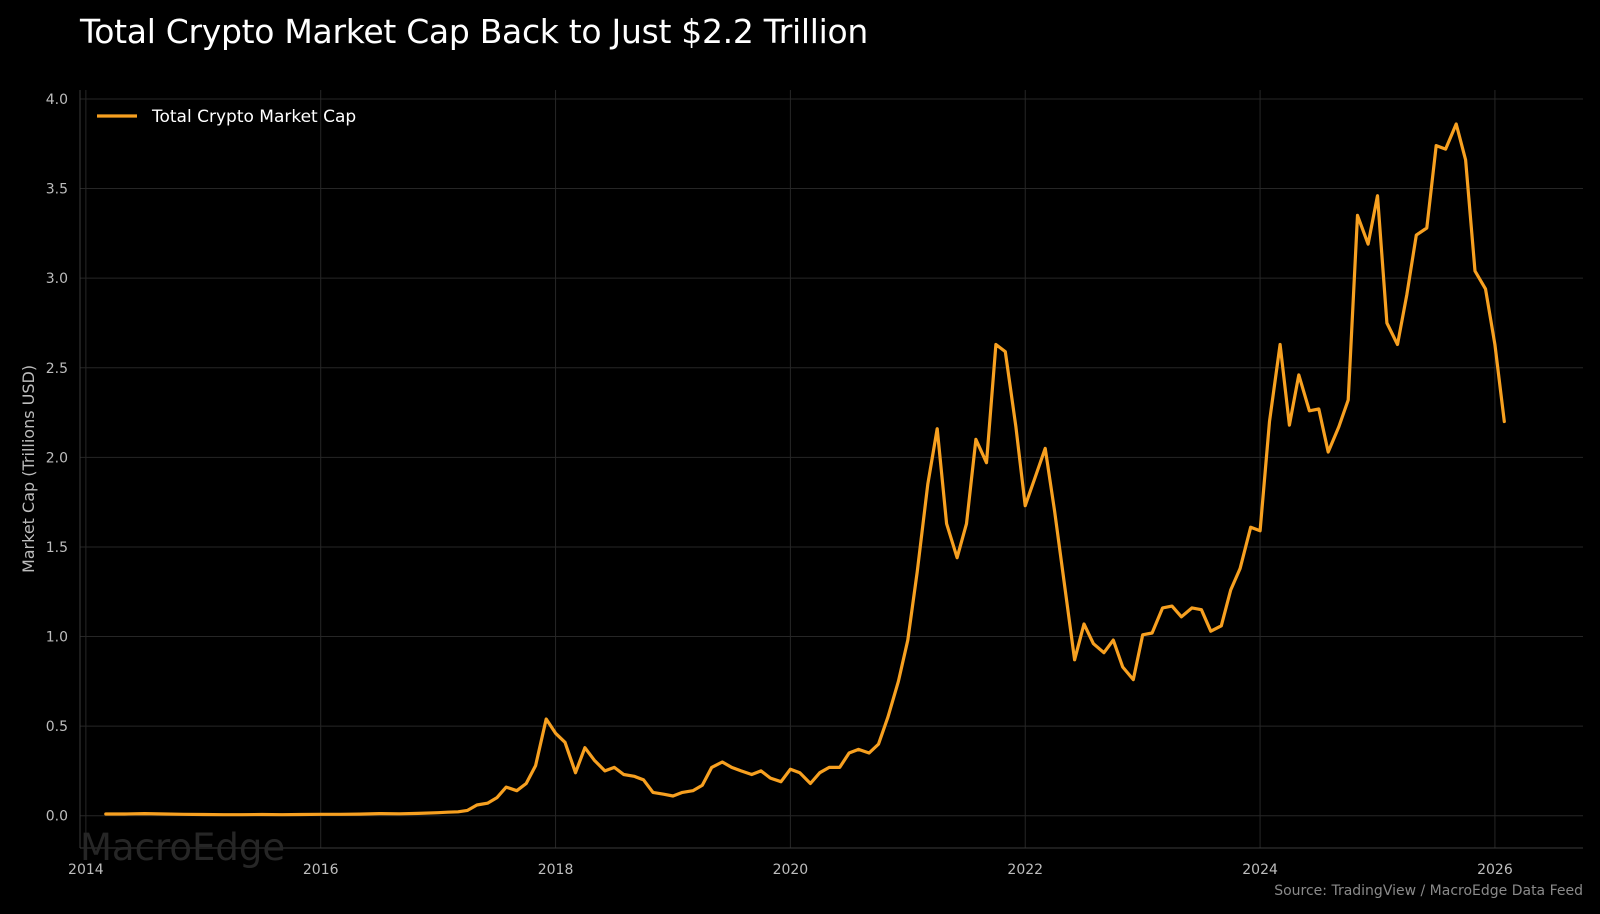 The image size is (1600, 914). Describe the element at coordinates (57, 817) in the screenshot. I see `y-tick-label: 0.0` at that location.